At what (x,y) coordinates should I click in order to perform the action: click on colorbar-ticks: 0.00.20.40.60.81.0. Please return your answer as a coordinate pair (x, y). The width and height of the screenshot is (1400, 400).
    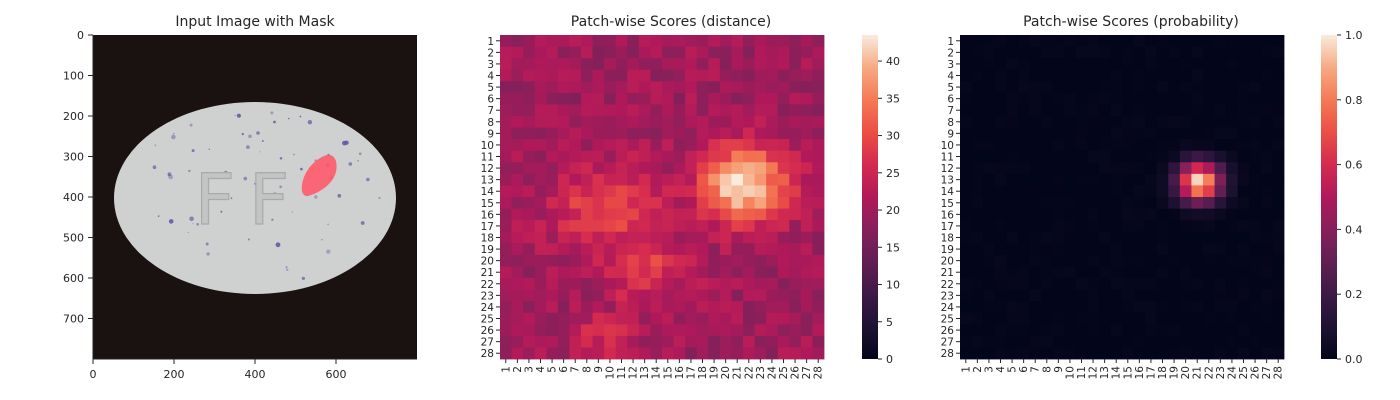
    Looking at the image, I should click on (1350, 197).